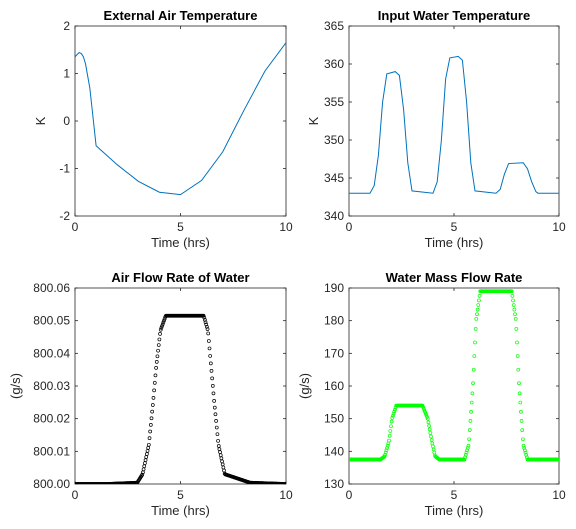 The height and width of the screenshot is (529, 576). Describe the element at coordinates (51, 288) in the screenshot. I see `y-tick-label: 800.06` at that location.